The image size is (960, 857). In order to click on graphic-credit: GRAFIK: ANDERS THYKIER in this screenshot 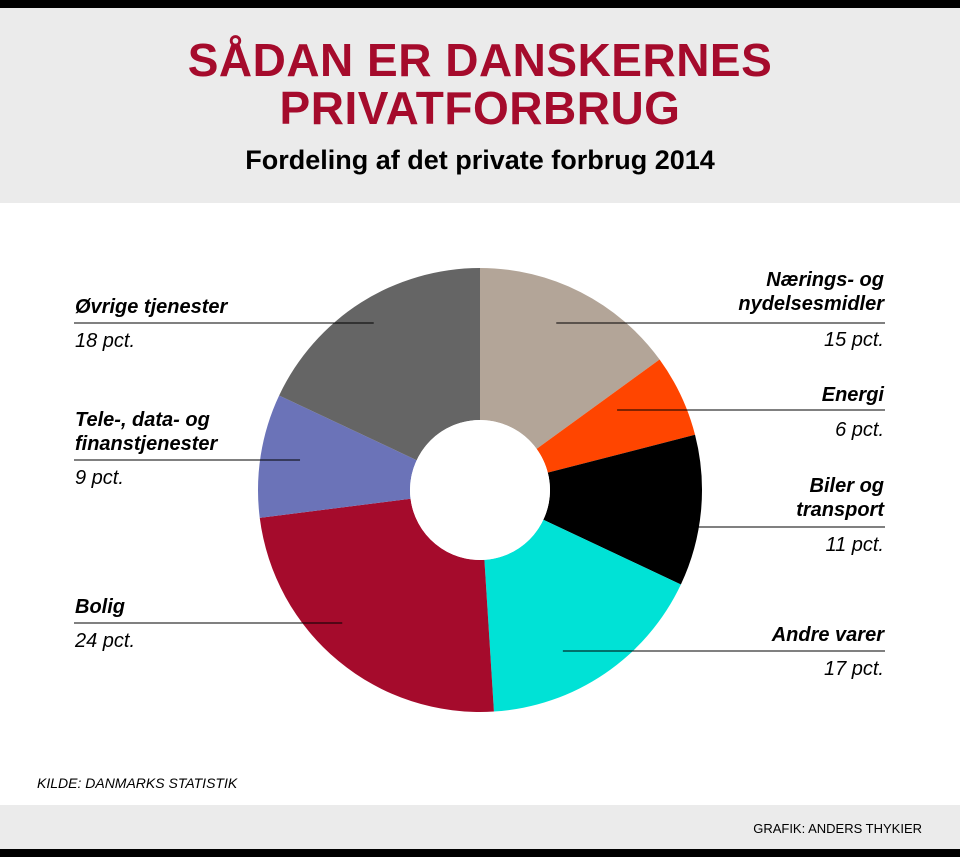, I will do `click(837, 828)`.